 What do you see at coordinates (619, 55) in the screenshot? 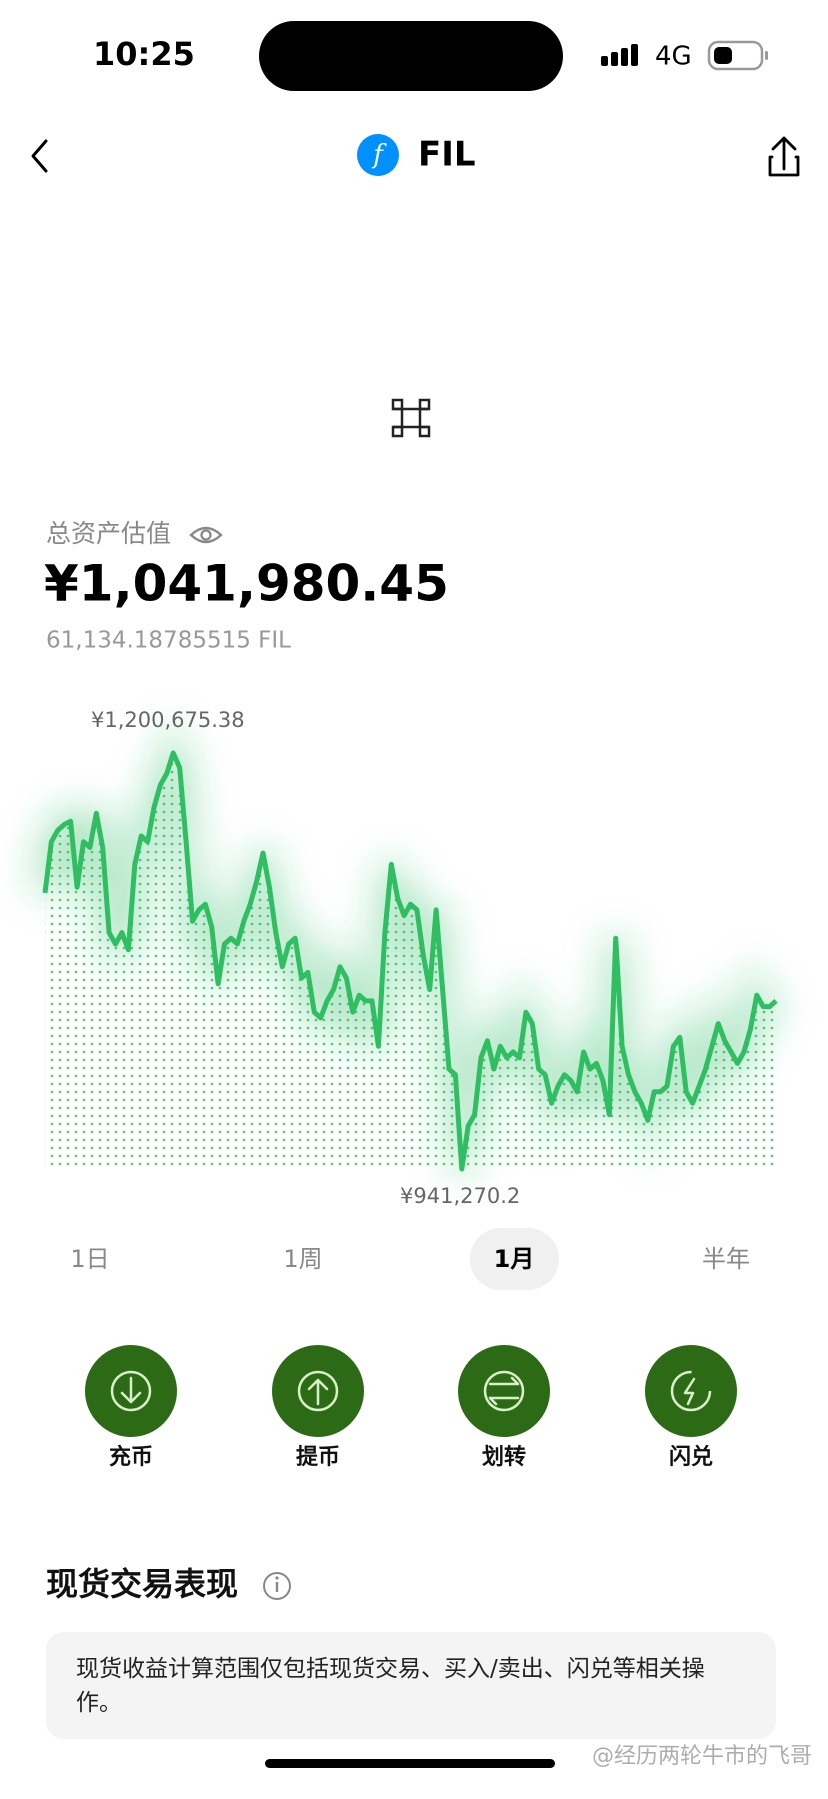
I see `signal-icon` at bounding box center [619, 55].